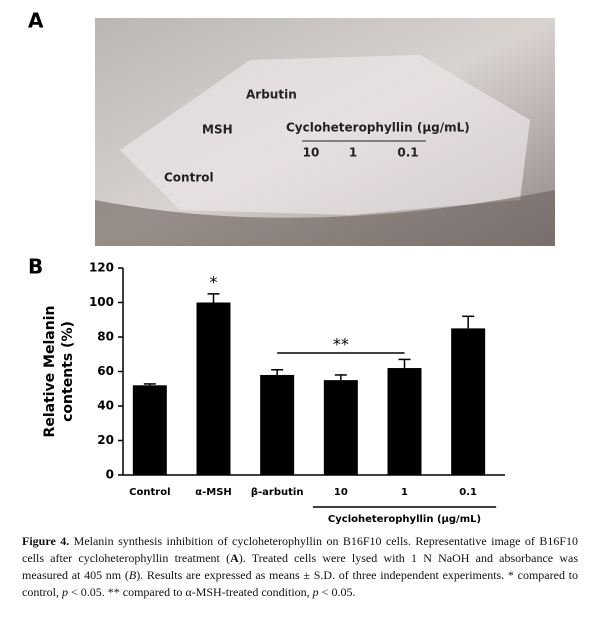 The width and height of the screenshot is (594, 619). What do you see at coordinates (132, 575) in the screenshot?
I see `caption-text: B` at bounding box center [132, 575].